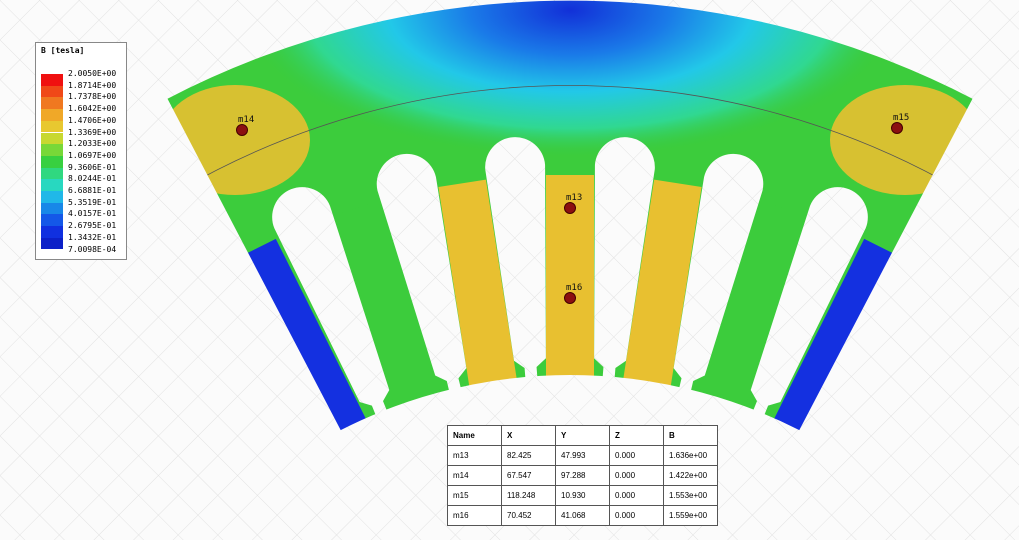 Image resolution: width=1019 pixels, height=540 pixels. Describe the element at coordinates (528, 475) in the screenshot. I see `table-cell: 67.547` at that location.